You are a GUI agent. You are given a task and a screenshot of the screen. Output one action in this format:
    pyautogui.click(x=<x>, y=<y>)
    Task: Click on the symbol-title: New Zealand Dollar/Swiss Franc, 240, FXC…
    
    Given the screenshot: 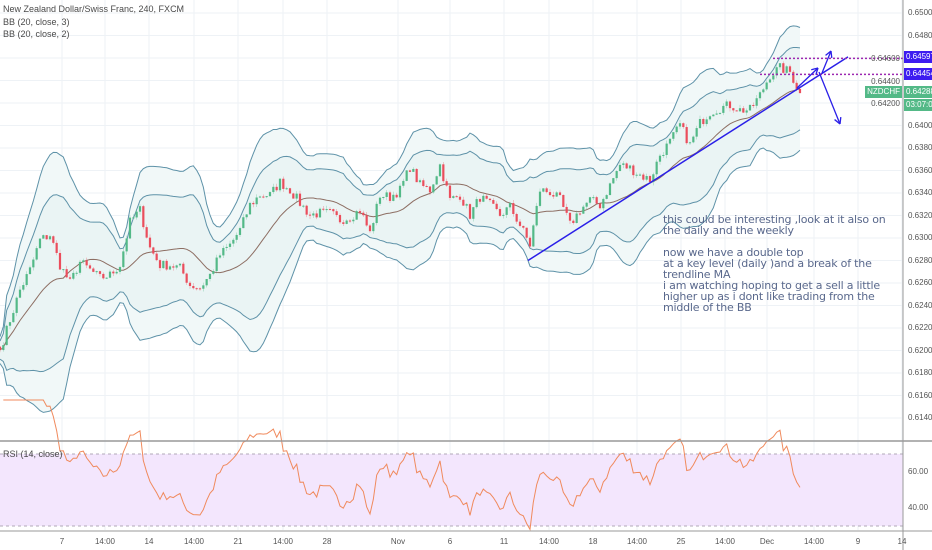 What is the action you would take?
    pyautogui.click(x=94, y=9)
    